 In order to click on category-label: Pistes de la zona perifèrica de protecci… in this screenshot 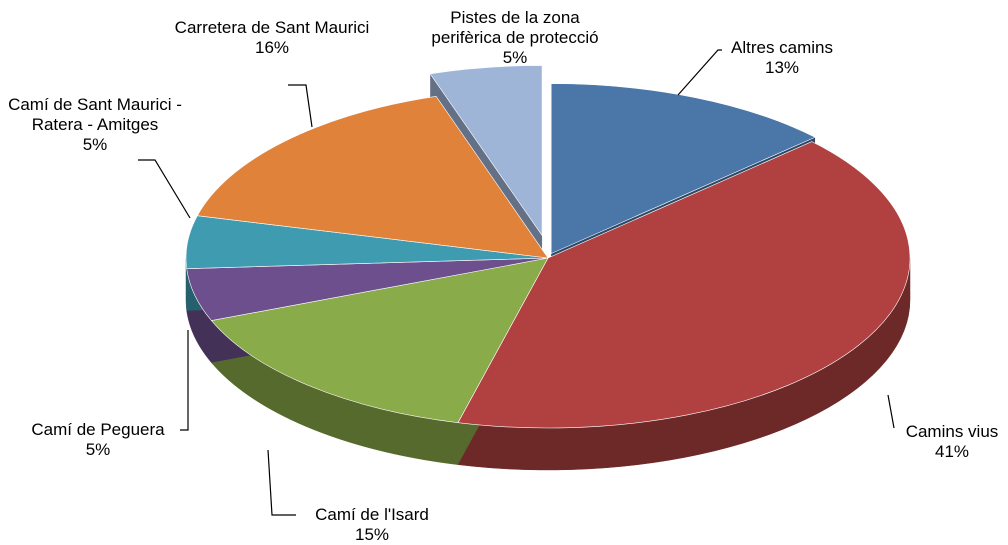, I will do `click(515, 27)`.